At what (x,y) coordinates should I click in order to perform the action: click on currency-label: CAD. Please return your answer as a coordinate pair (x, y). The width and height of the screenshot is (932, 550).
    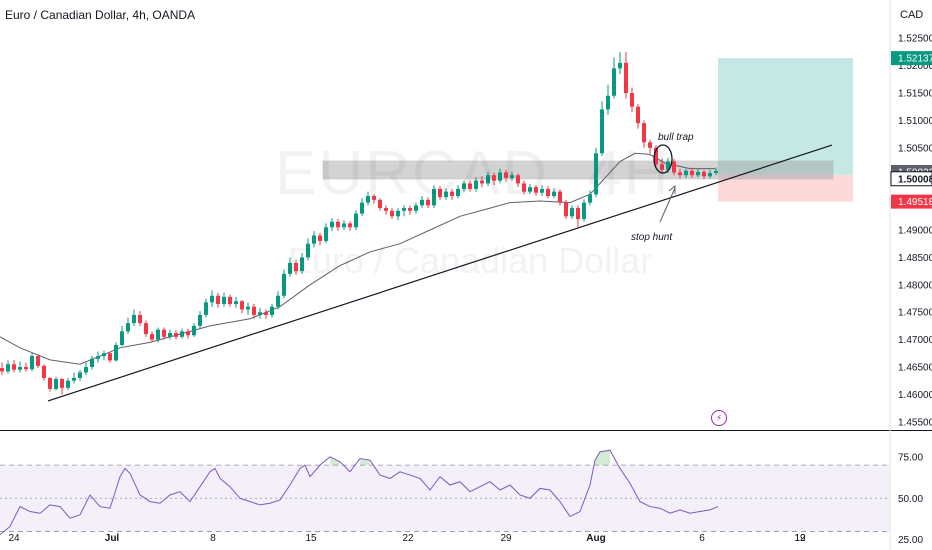
    Looking at the image, I should click on (912, 15).